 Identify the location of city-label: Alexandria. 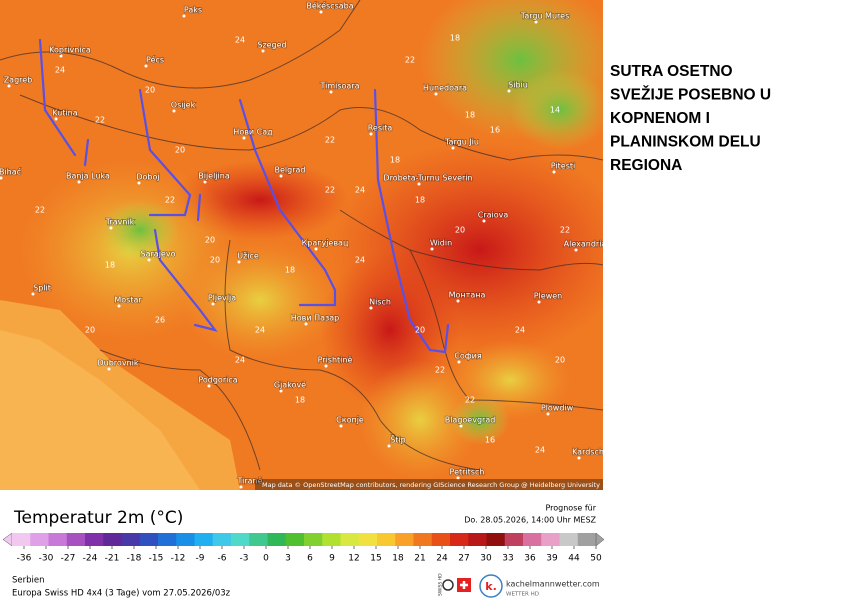
(585, 244).